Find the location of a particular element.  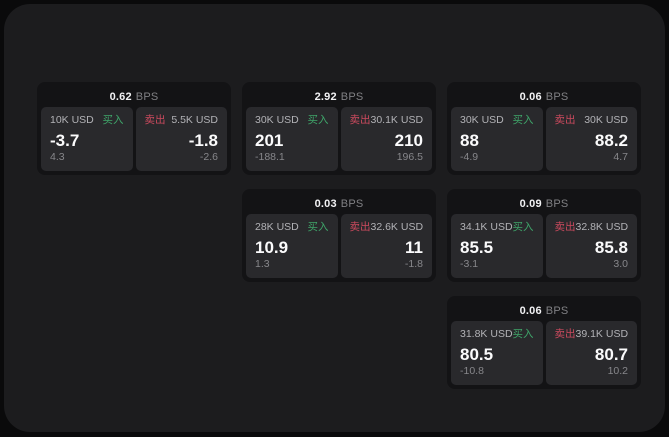

buy-quote-panel: 34.1K USD 买入 85.5 -3.1 is located at coordinates (497, 246).